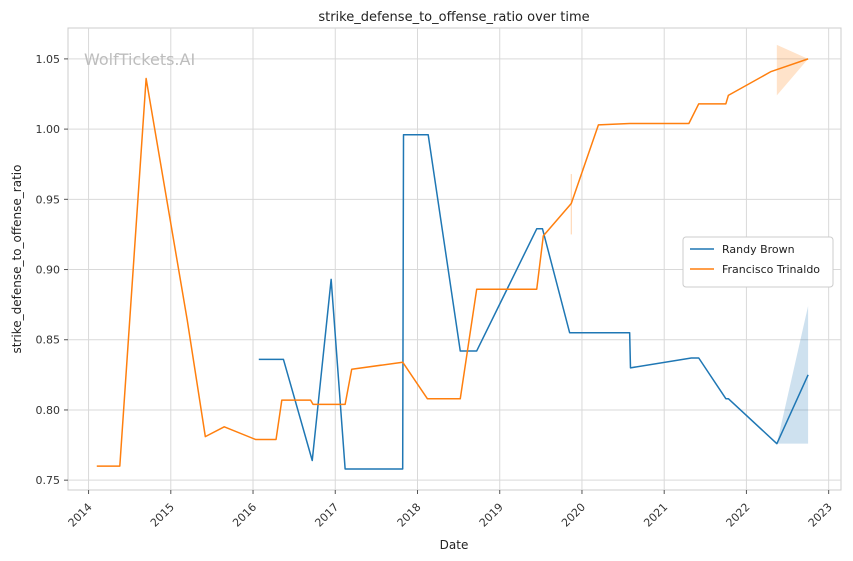  What do you see at coordinates (162, 515) in the screenshot?
I see `x-tick-label: 2015` at bounding box center [162, 515].